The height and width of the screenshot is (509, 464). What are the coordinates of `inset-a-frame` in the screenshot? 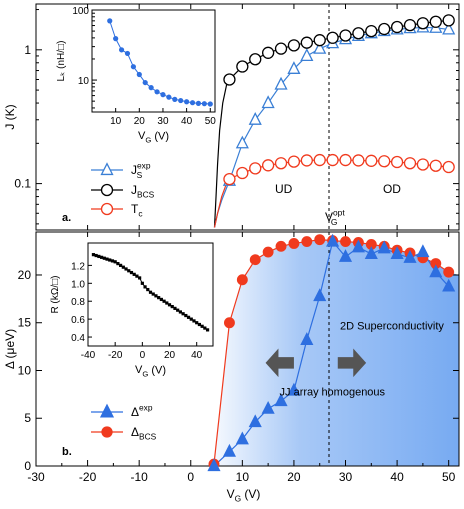 It's located at (153, 61).